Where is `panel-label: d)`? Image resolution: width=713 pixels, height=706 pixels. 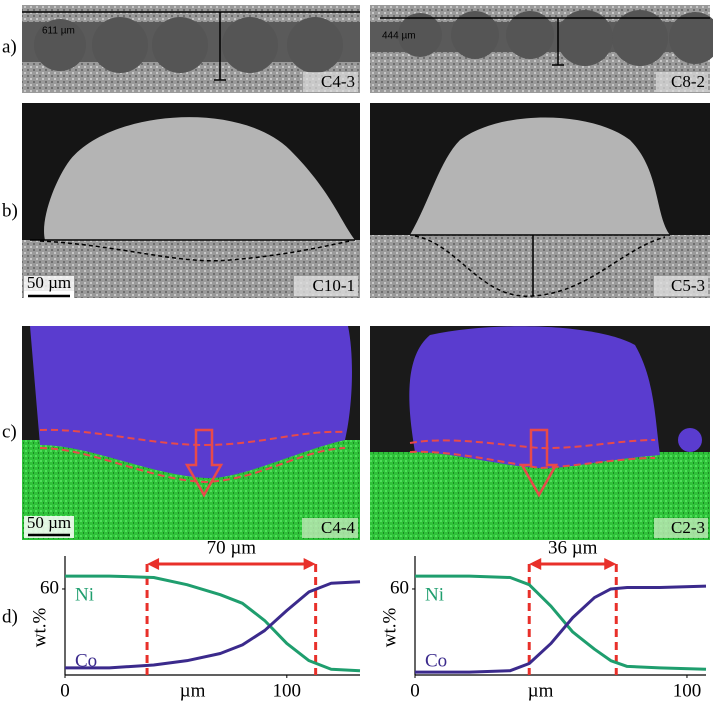 panel-label: d) is located at coordinates (10, 616).